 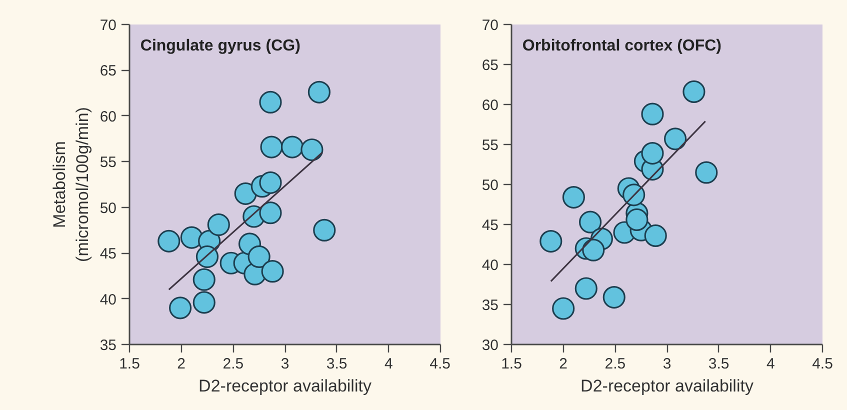 I want to click on text: Cingulate gyrus (CG), so click(x=220, y=45).